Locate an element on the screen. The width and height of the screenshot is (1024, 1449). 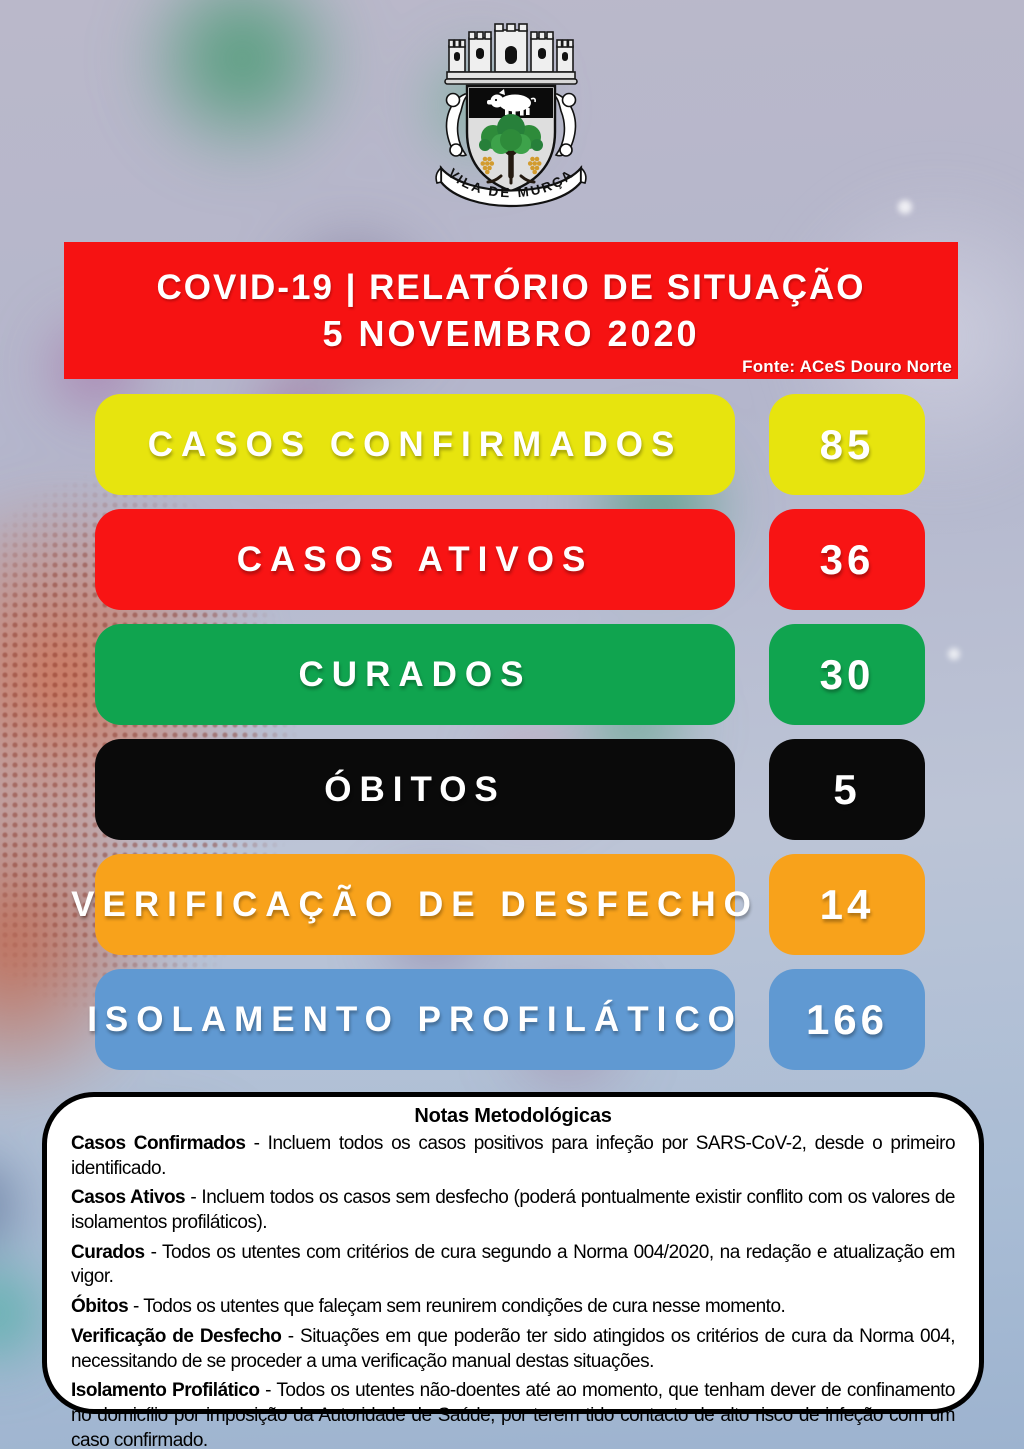
stat-row-verificacao-de-desfecho: VERIFICAÇÃO DE DESFECHO 14 is located at coordinates (498, 904).